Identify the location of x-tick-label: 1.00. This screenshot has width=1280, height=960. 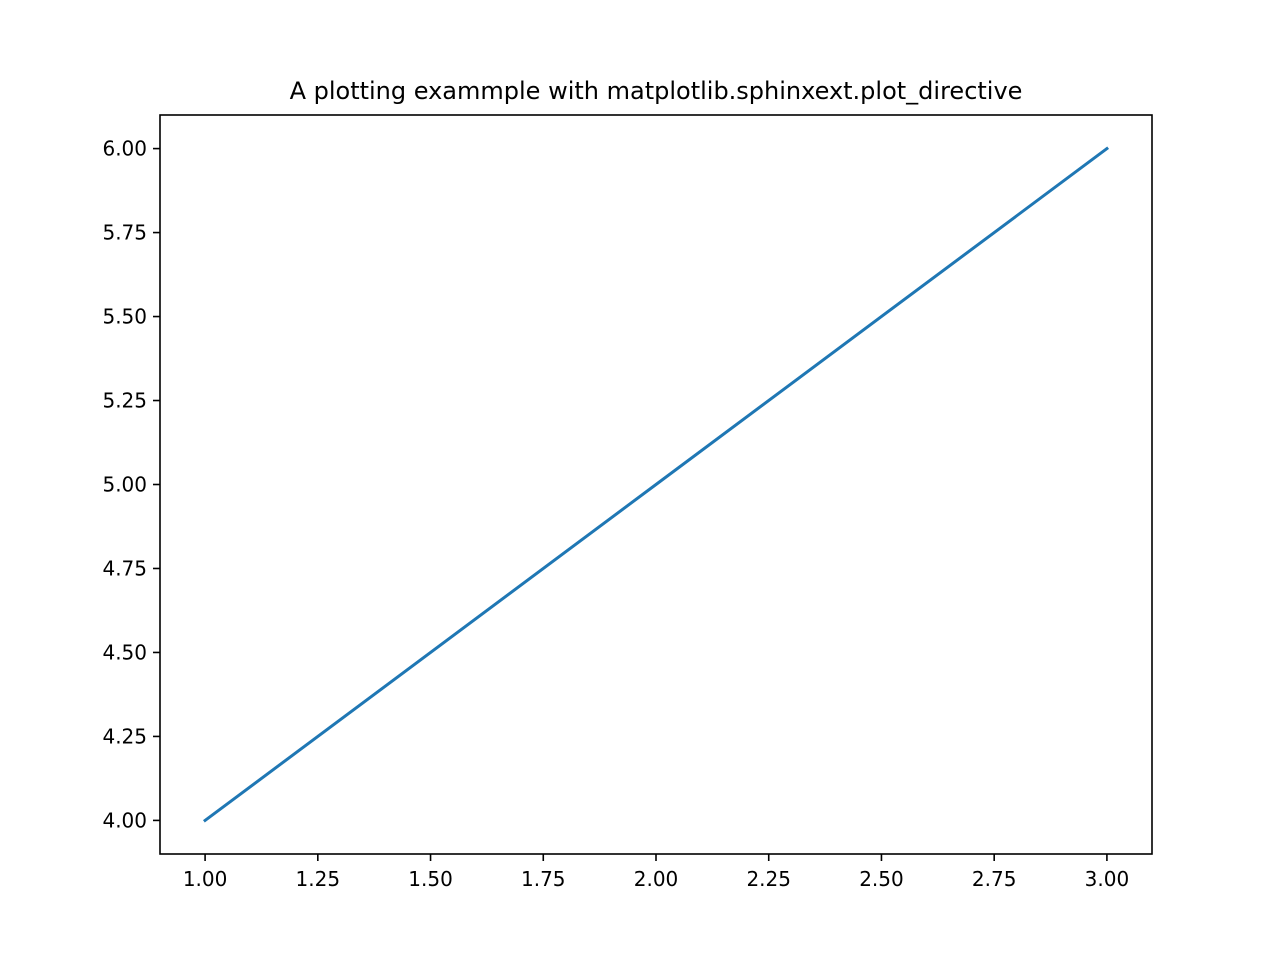
(205, 879).